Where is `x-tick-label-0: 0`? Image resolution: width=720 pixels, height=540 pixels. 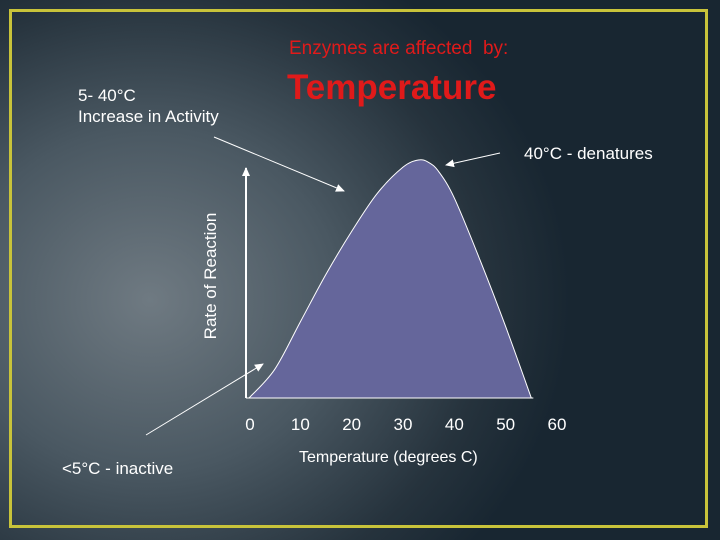 x-tick-label-0: 0 is located at coordinates (249, 424).